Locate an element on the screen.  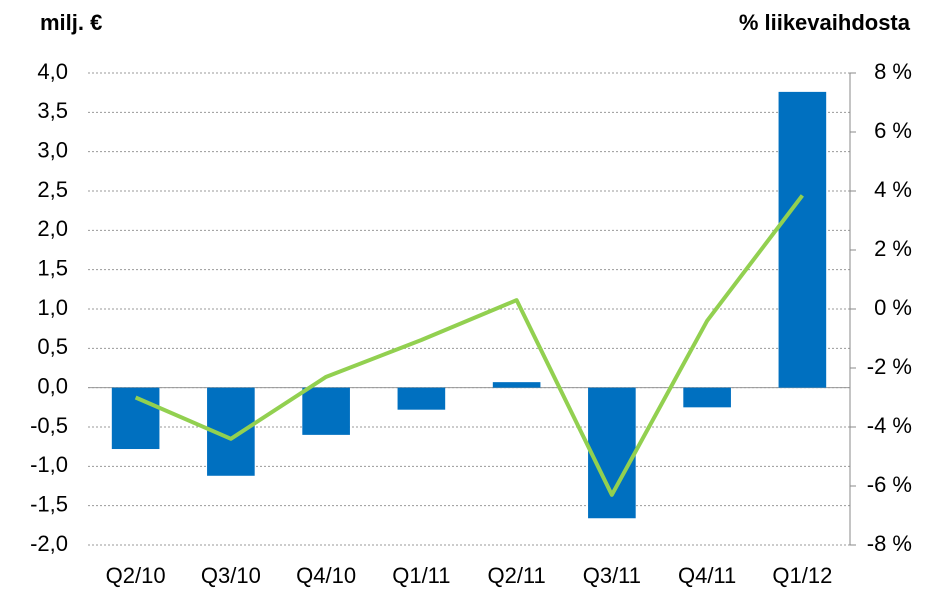
y-axis-title: milj. € is located at coordinates (71, 22).